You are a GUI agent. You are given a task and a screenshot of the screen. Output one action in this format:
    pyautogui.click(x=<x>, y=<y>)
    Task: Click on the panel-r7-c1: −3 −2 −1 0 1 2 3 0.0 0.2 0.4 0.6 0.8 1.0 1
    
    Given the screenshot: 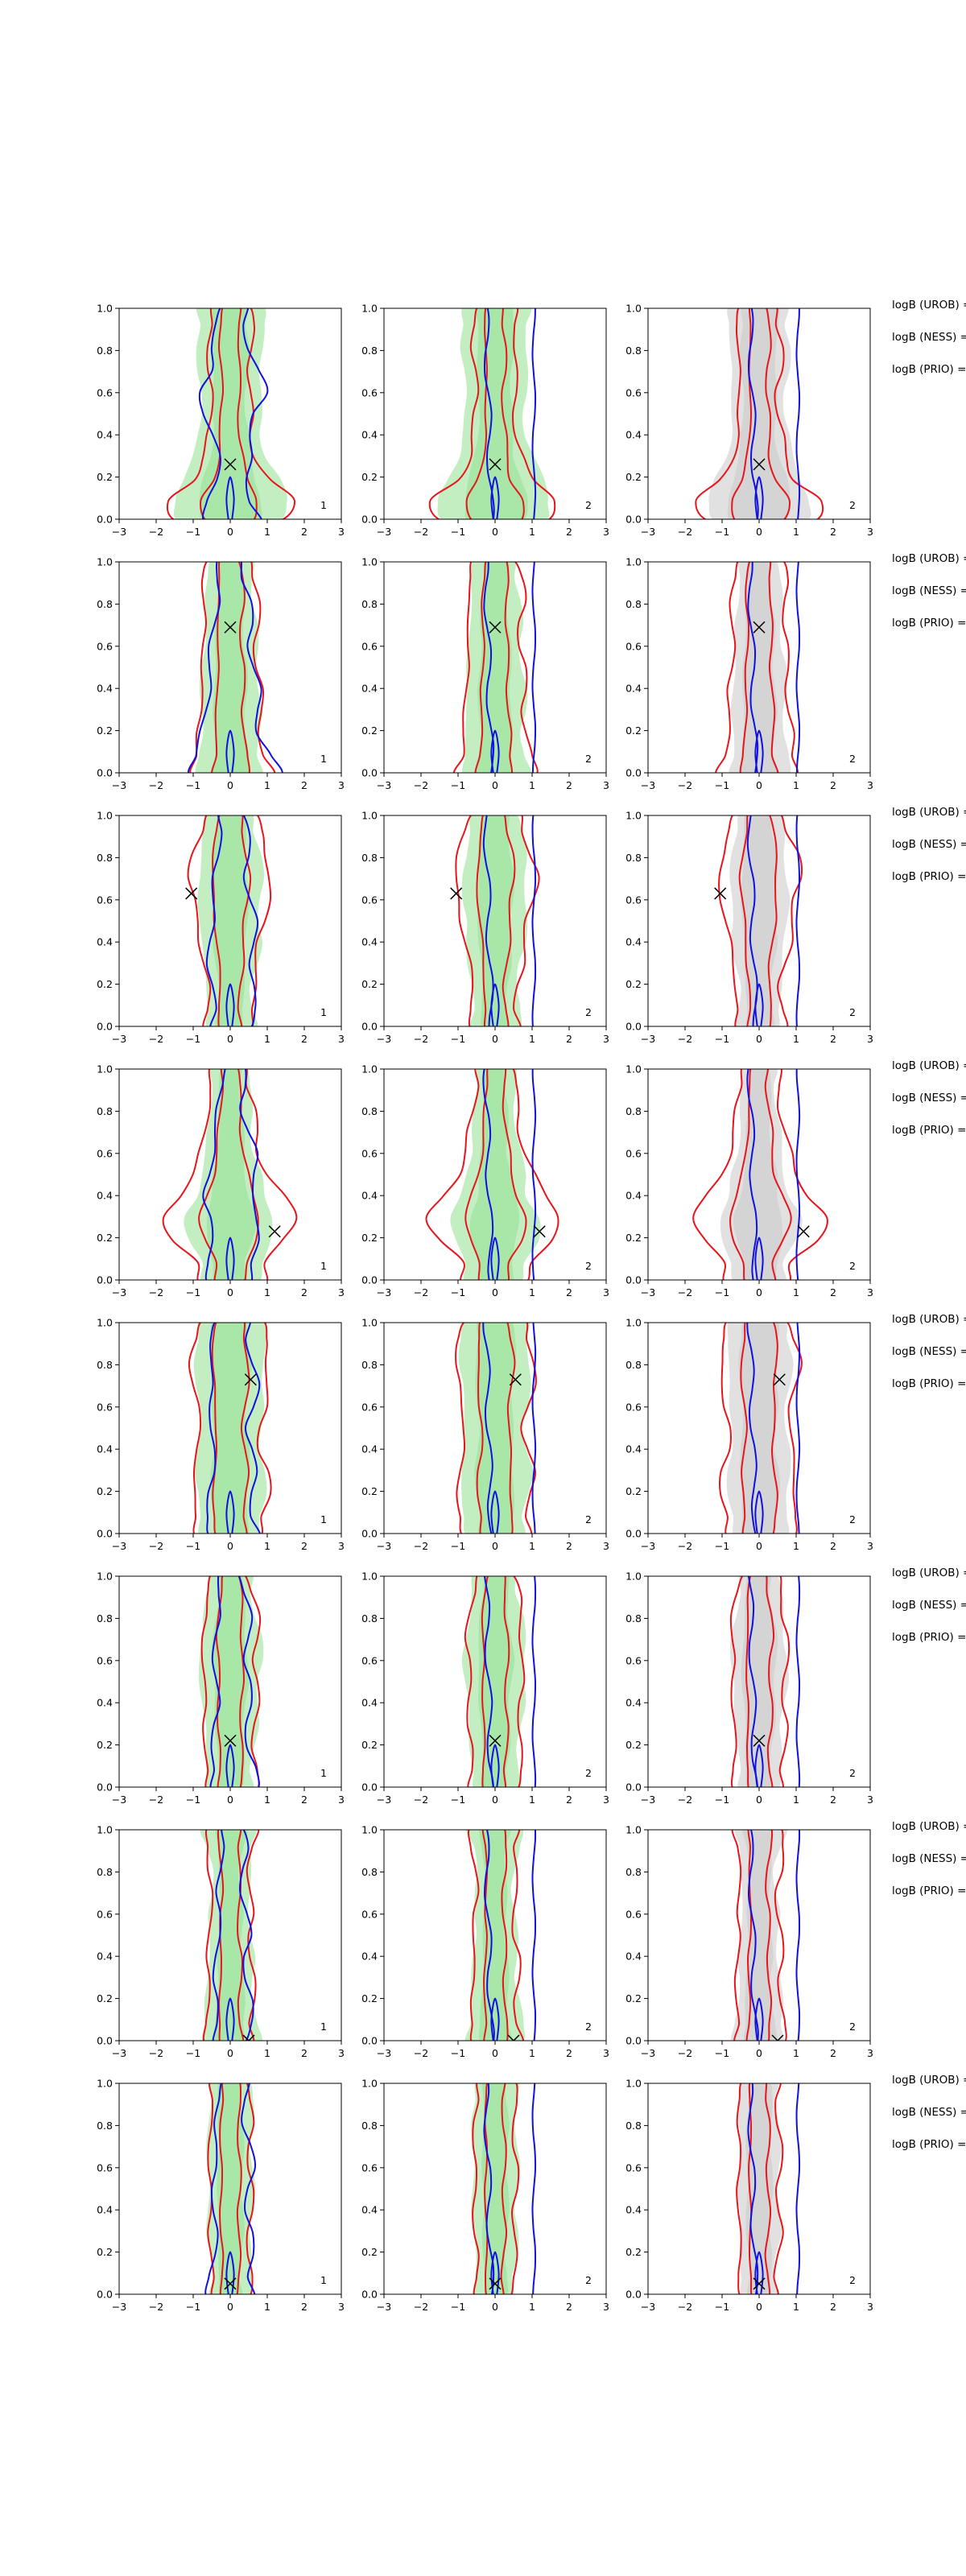 What is the action you would take?
    pyautogui.click(x=221, y=1942)
    